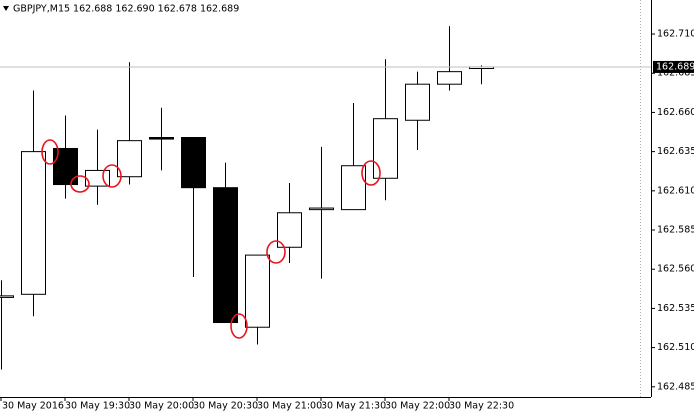 The image size is (694, 418). Describe the element at coordinates (675, 347) in the screenshot. I see `y-tick-label: 162.510` at that location.